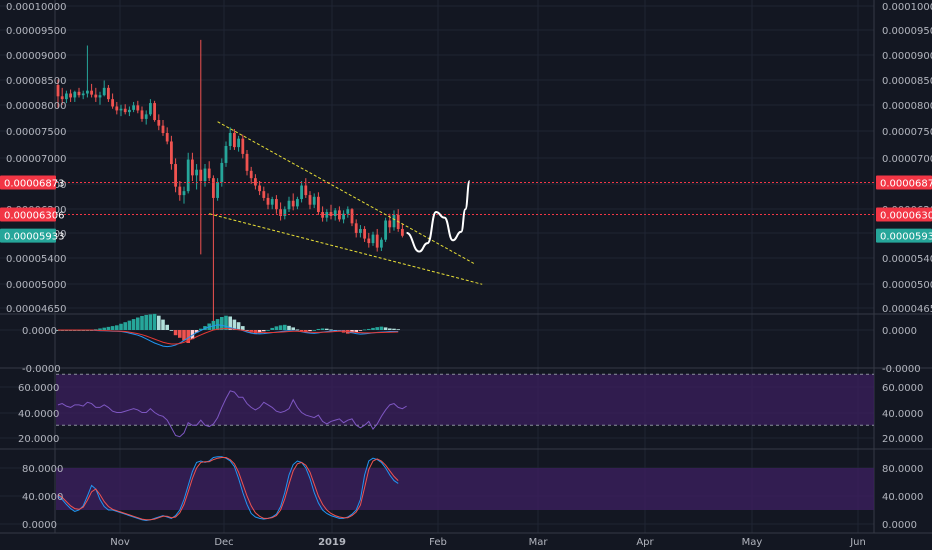  What do you see at coordinates (39, 525) in the screenshot?
I see `stoch-tick-label-left: 0.0000` at bounding box center [39, 525].